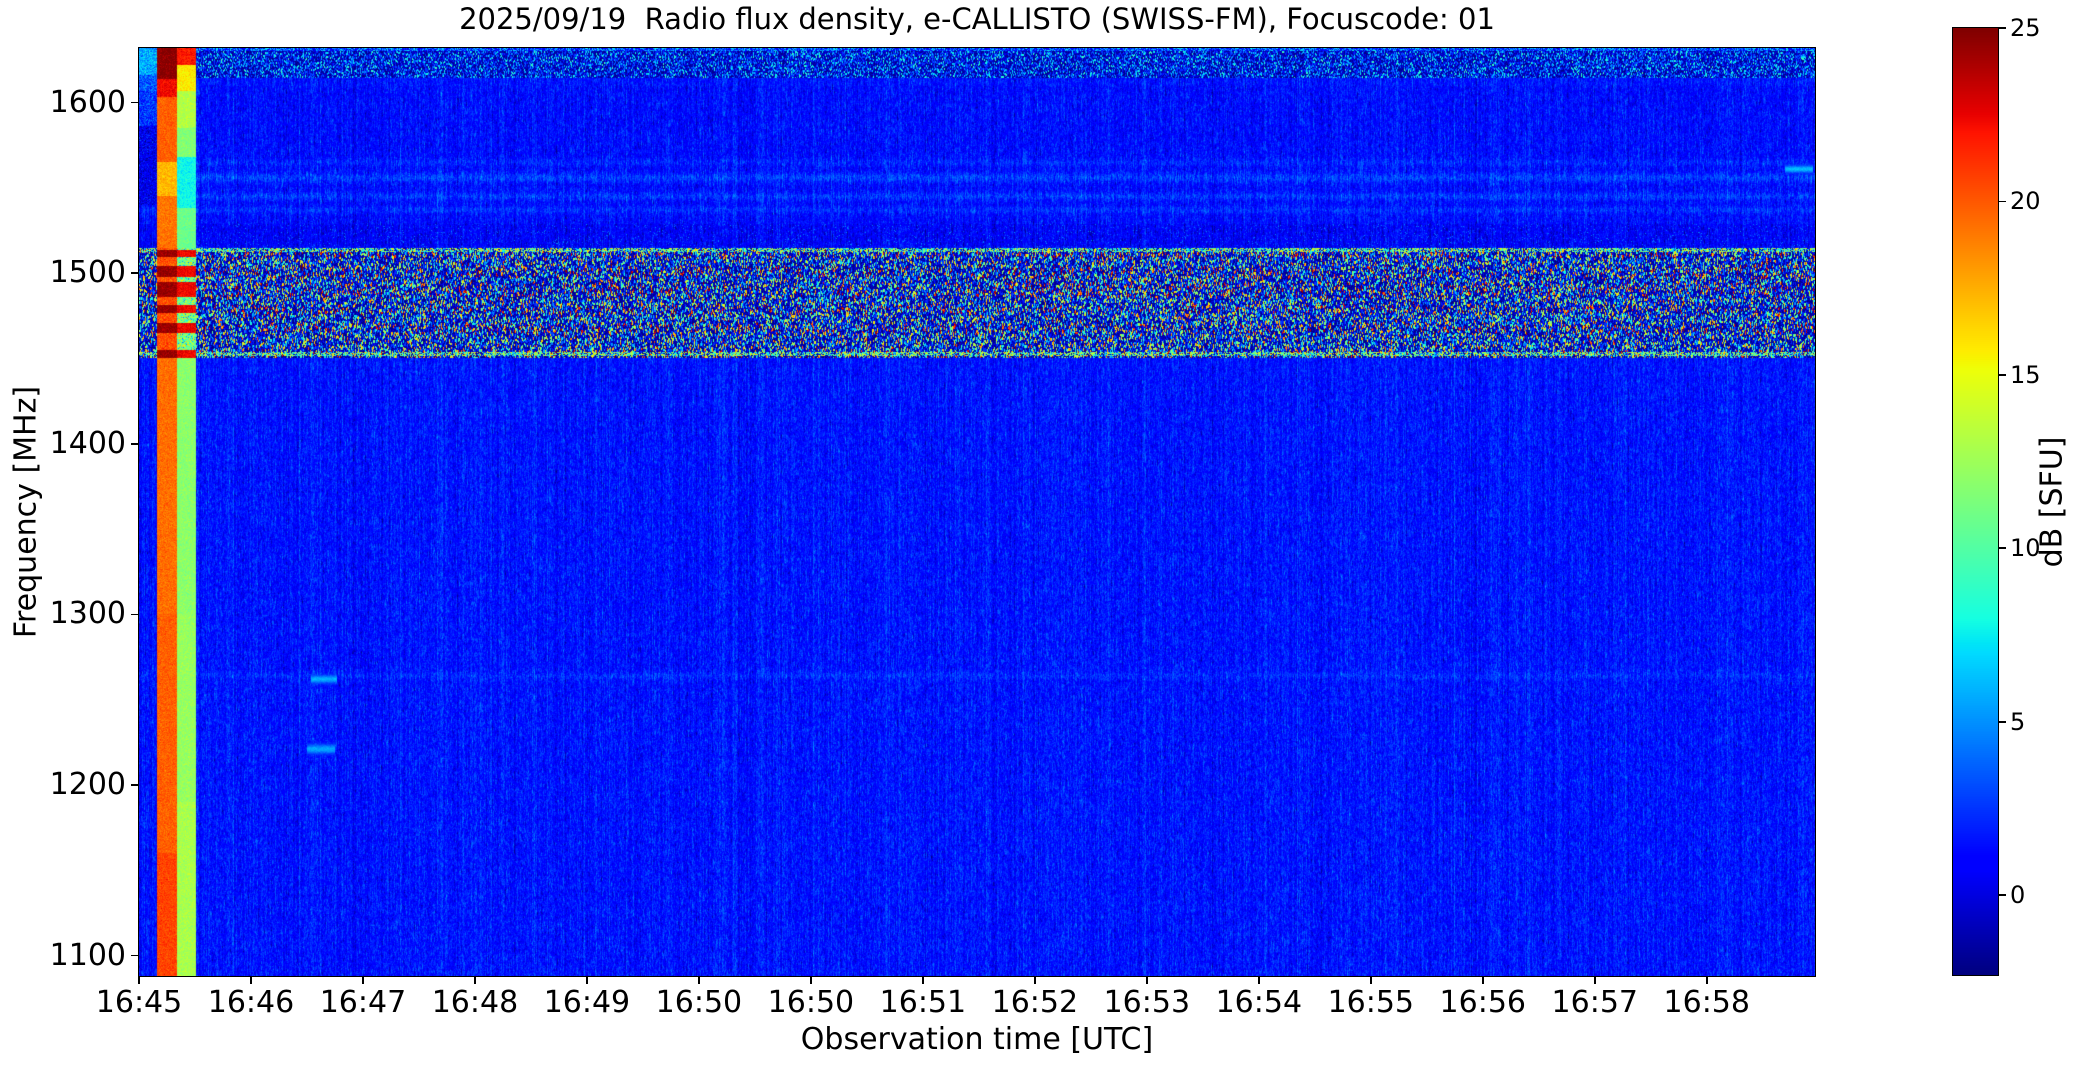  I want to click on colorbar-tick-label: 5, so click(2018, 721).